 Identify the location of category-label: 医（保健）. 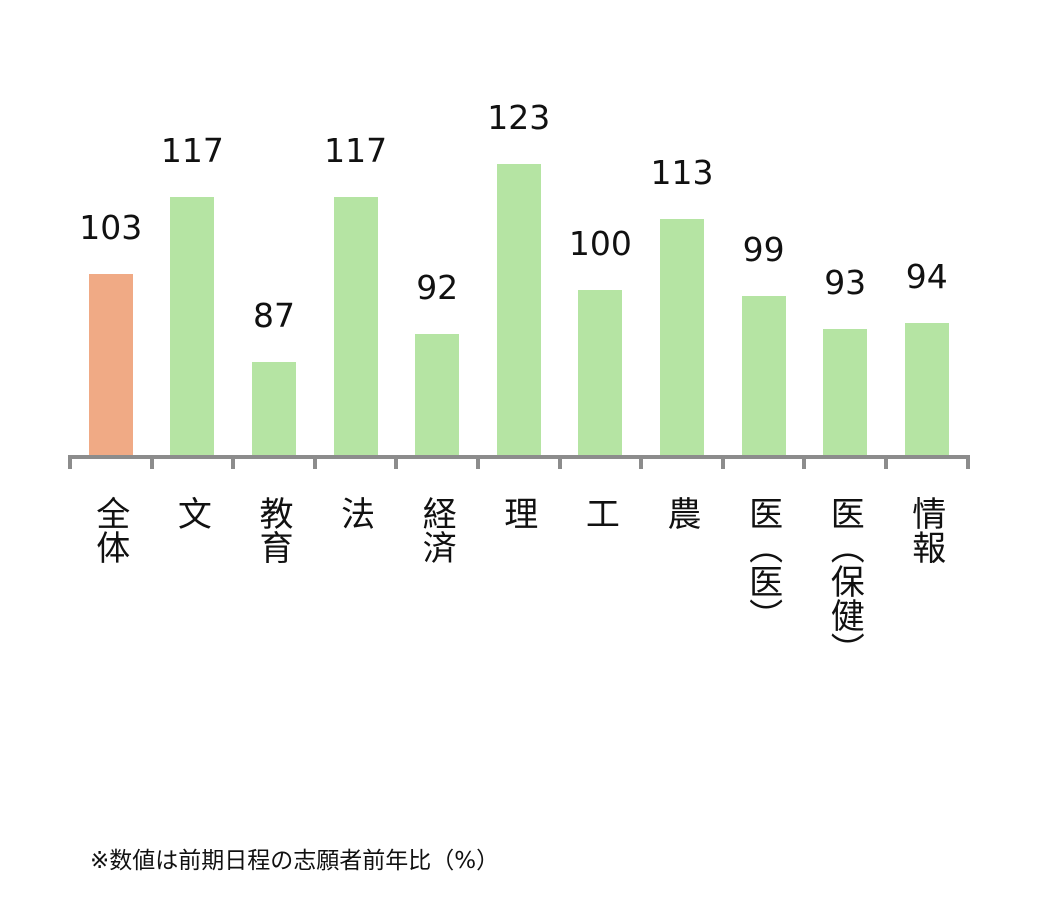
(844, 581).